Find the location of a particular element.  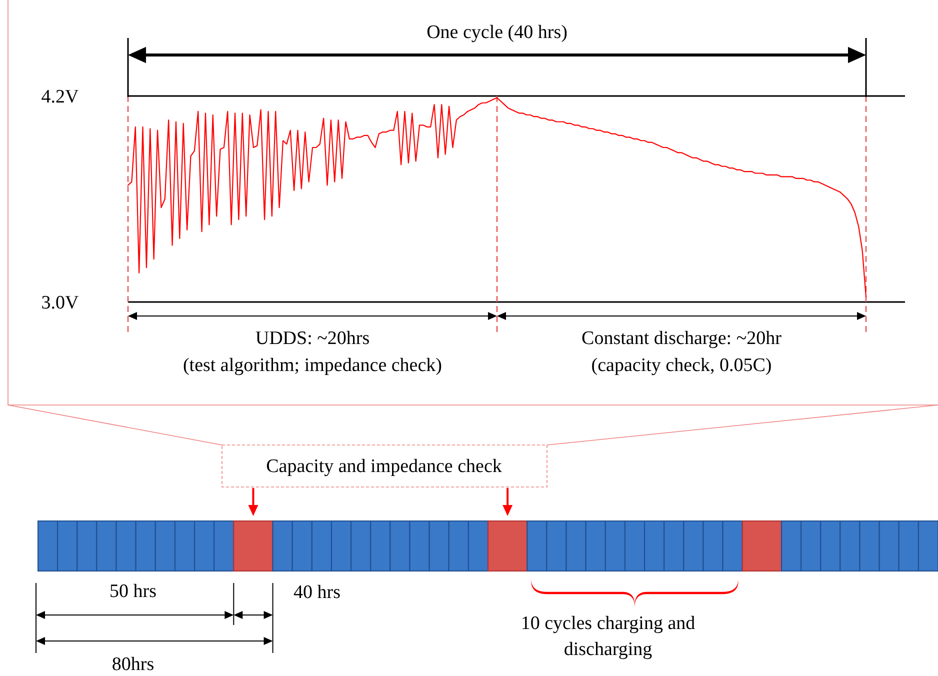

text: 40 hrs is located at coordinates (317, 592).